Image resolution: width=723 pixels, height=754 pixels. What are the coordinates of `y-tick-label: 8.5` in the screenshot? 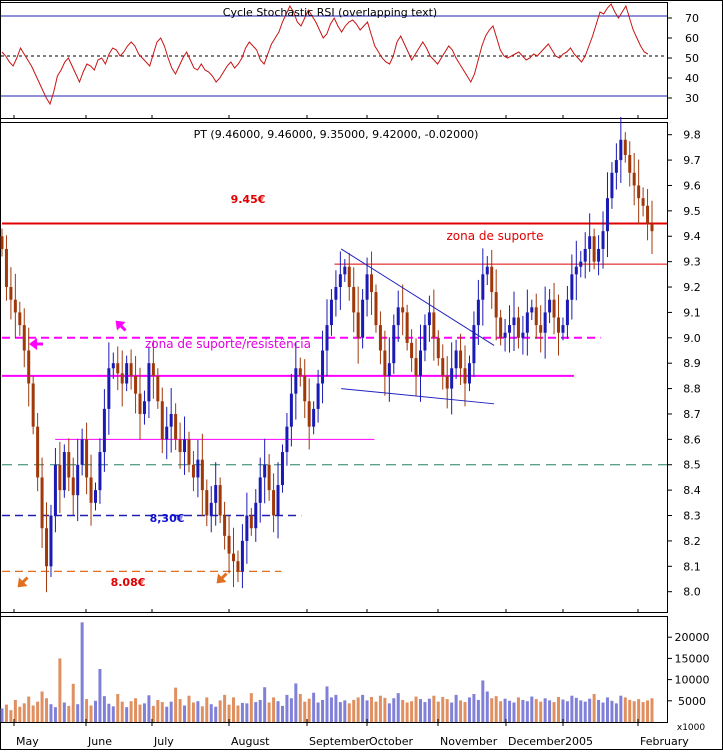 It's located at (692, 465).